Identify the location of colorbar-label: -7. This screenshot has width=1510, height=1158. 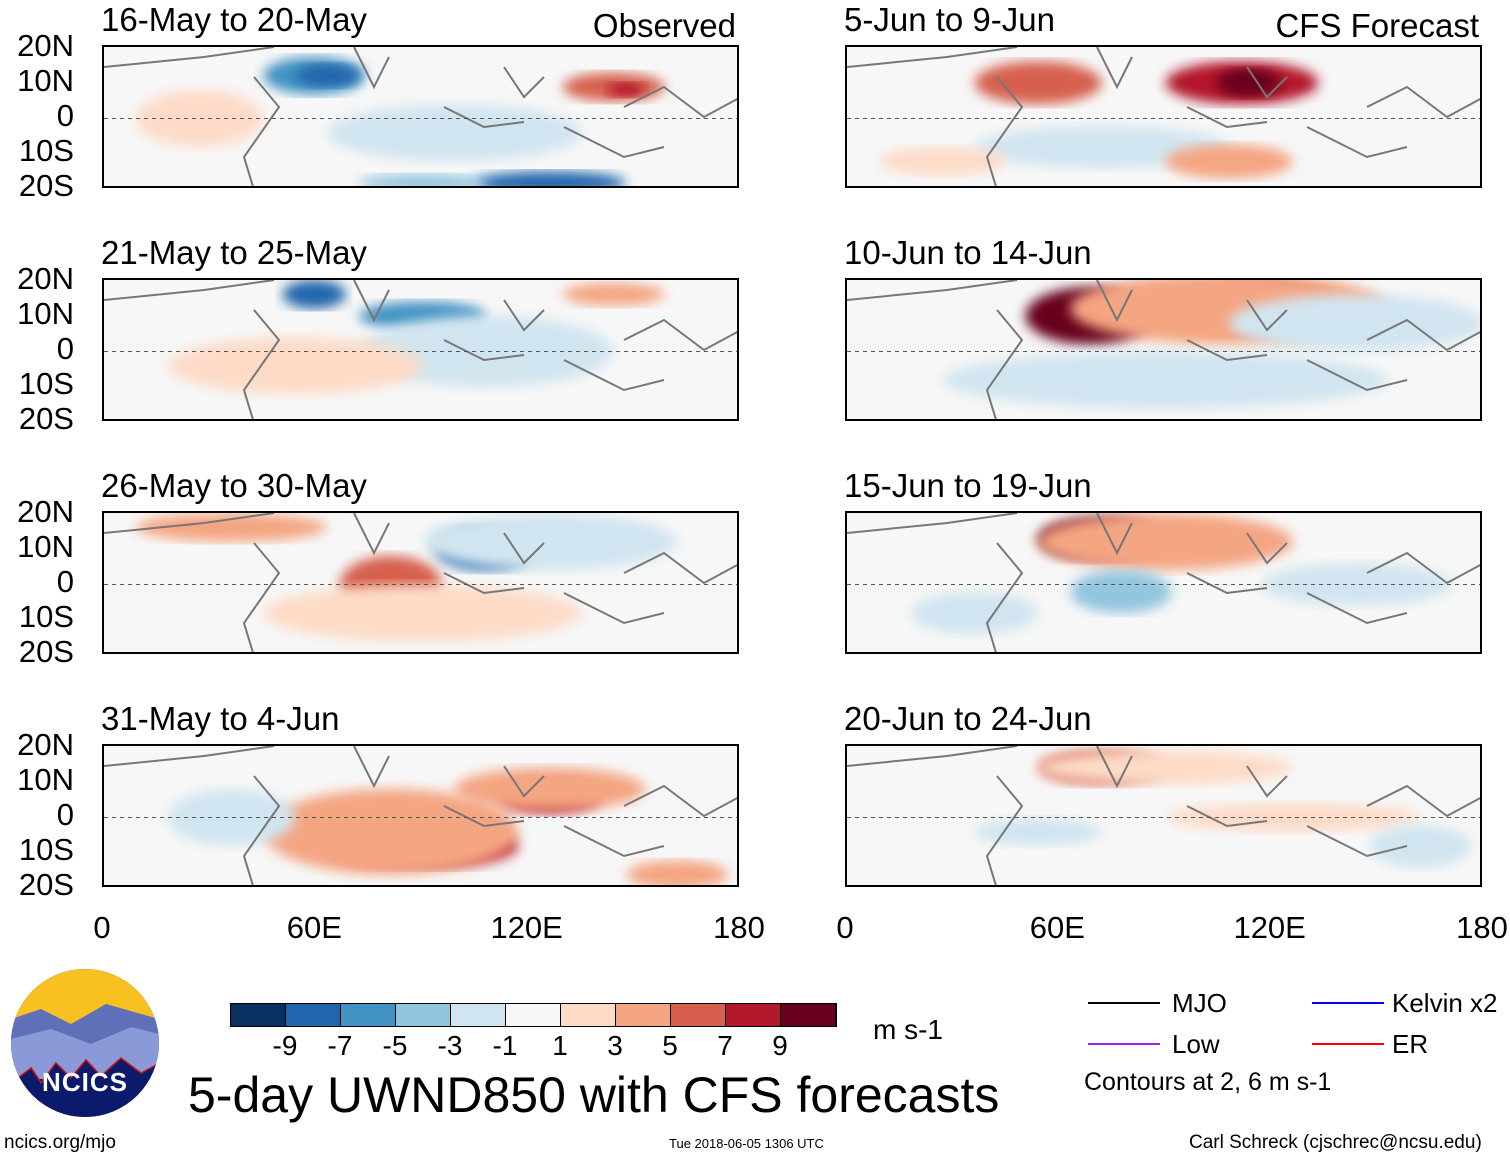
(340, 1045).